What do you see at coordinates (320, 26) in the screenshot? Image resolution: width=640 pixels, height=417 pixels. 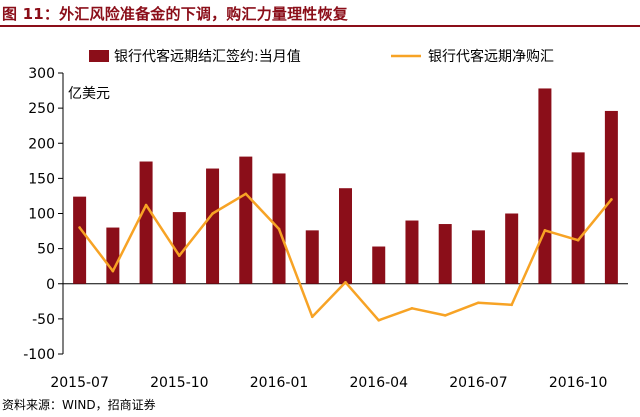 I see `title-rule` at bounding box center [320, 26].